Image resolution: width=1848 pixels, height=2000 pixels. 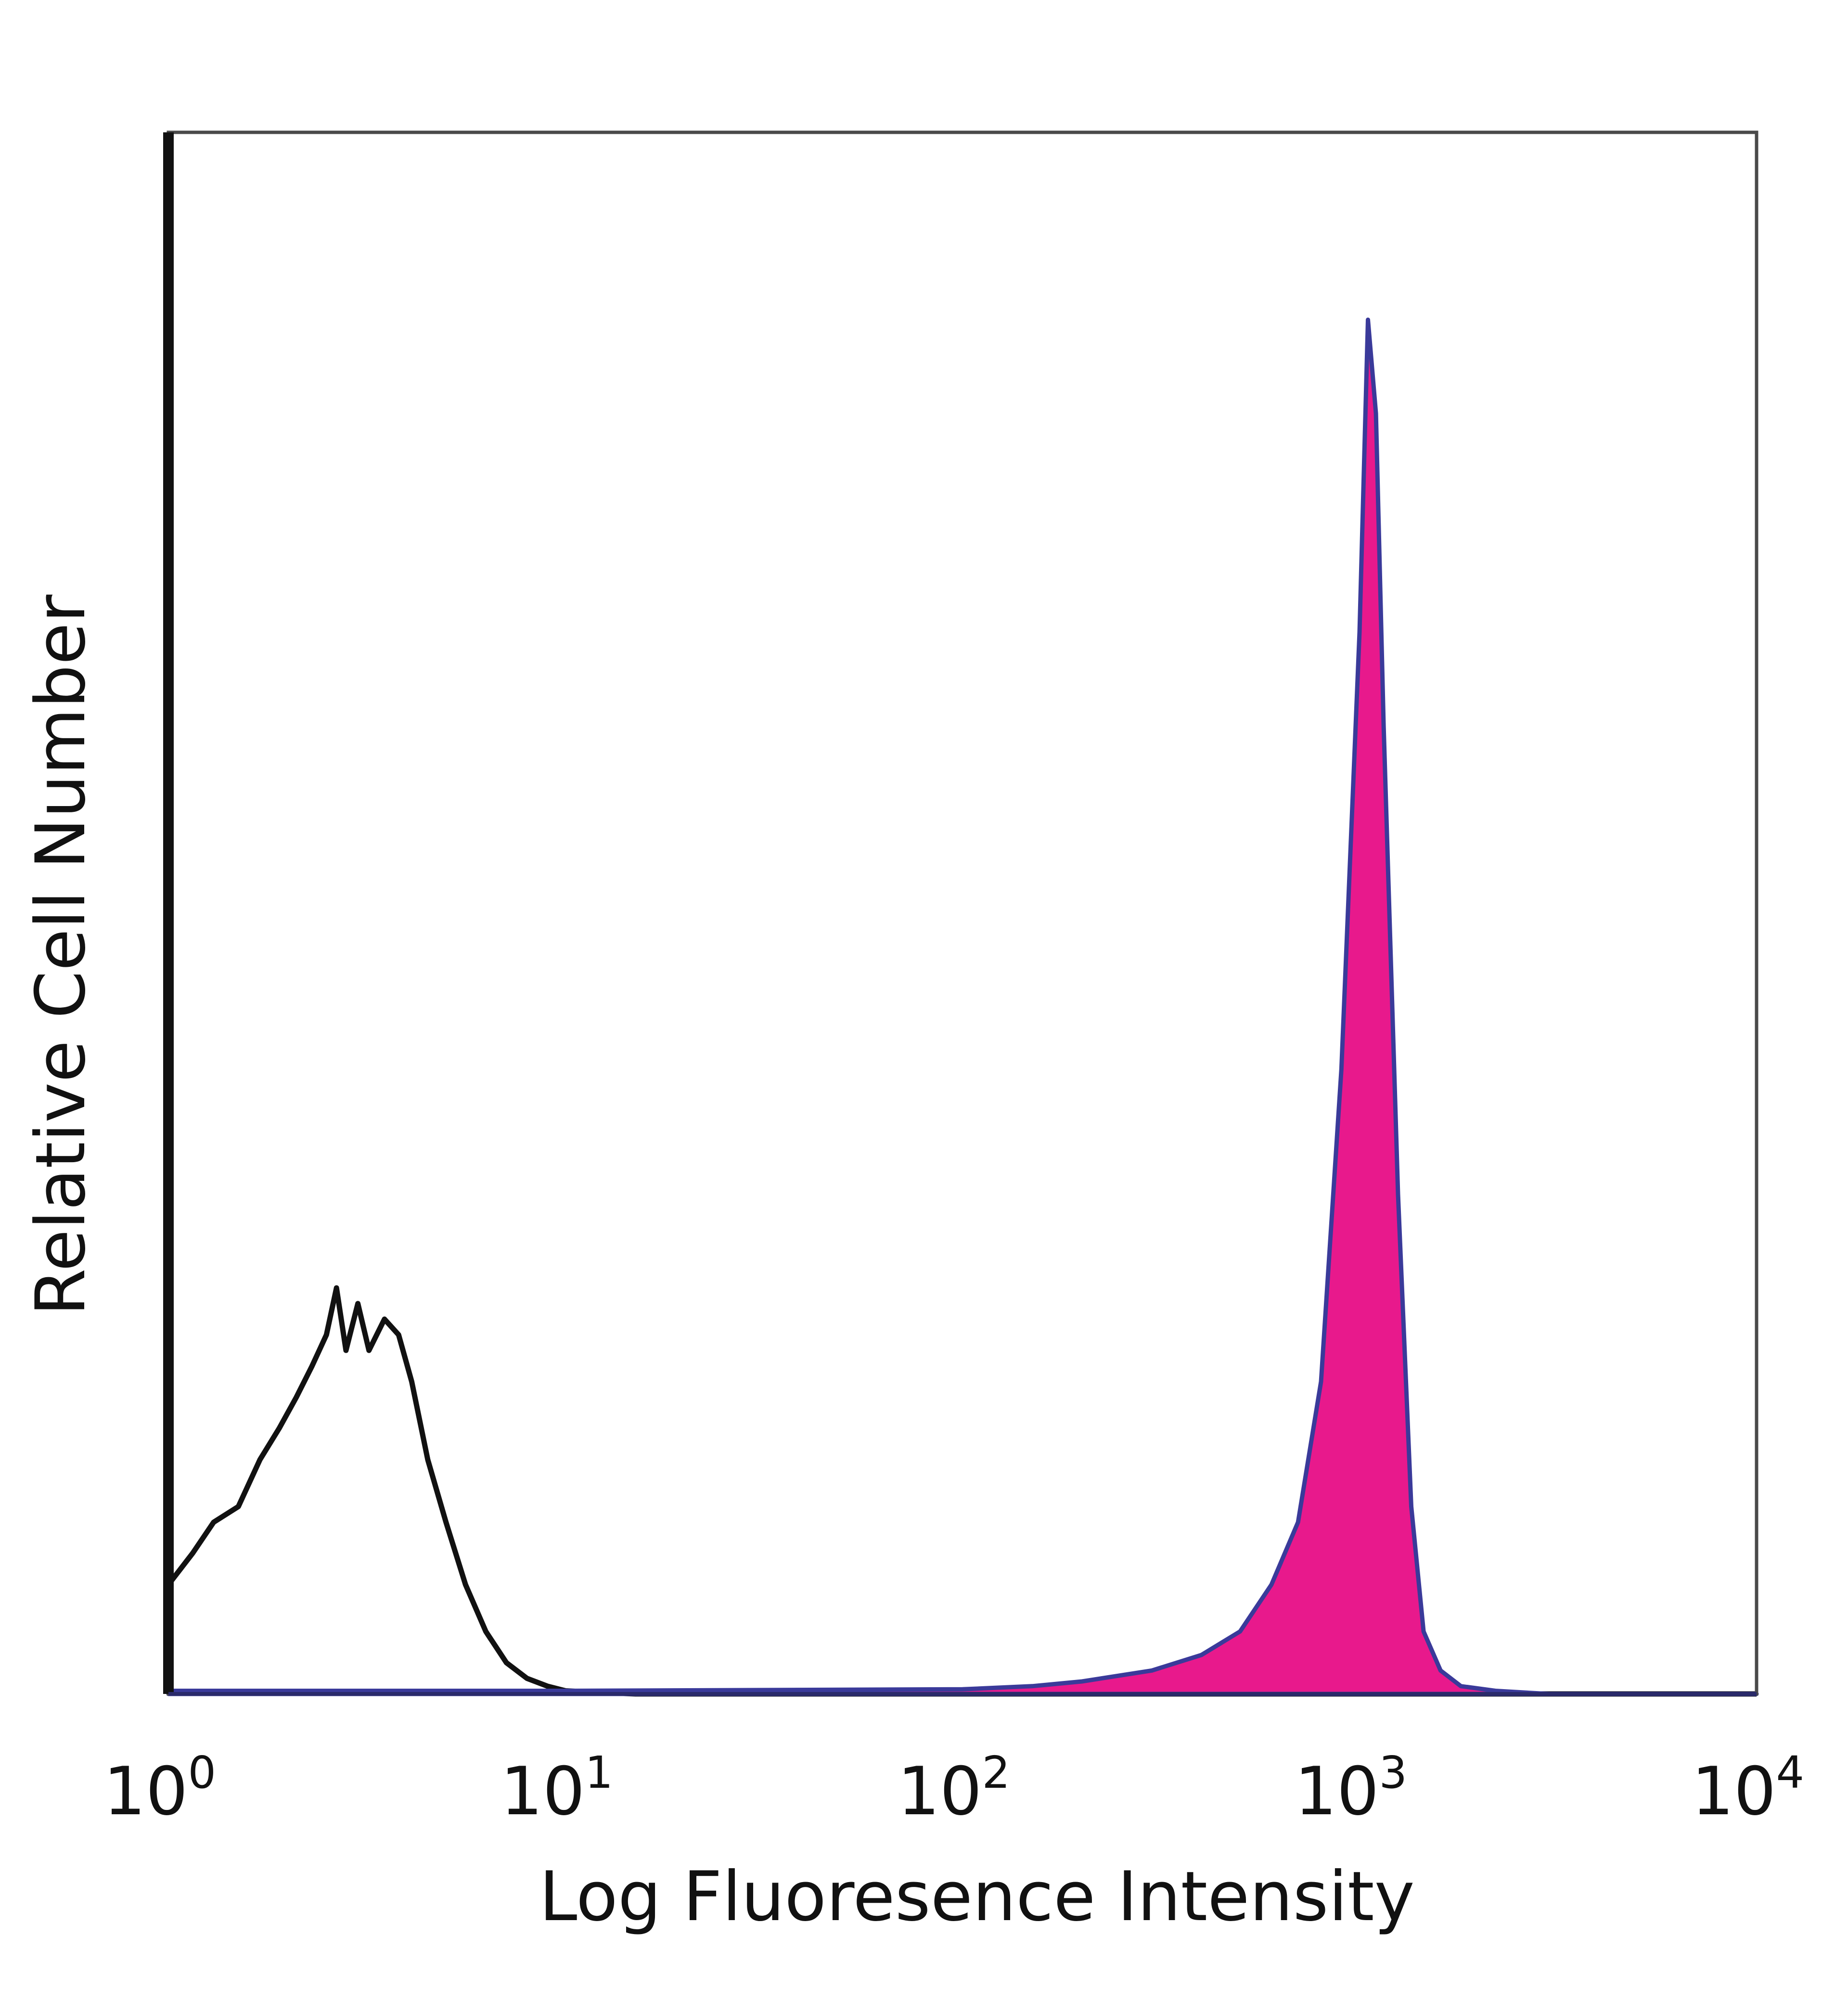 I want to click on y-axis-title: Relative Cell Number, so click(x=61, y=955).